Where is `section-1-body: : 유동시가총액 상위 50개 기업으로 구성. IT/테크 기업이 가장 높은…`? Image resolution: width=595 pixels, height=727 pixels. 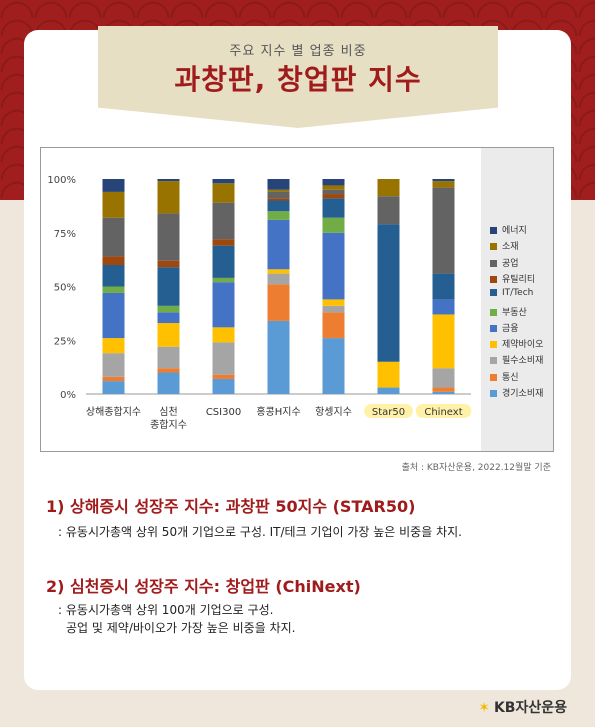 section-1-body: : 유동시가총액 상위 50개 기업으로 구성. IT/테크 기업이 가장 높은… is located at coordinates (260, 532).